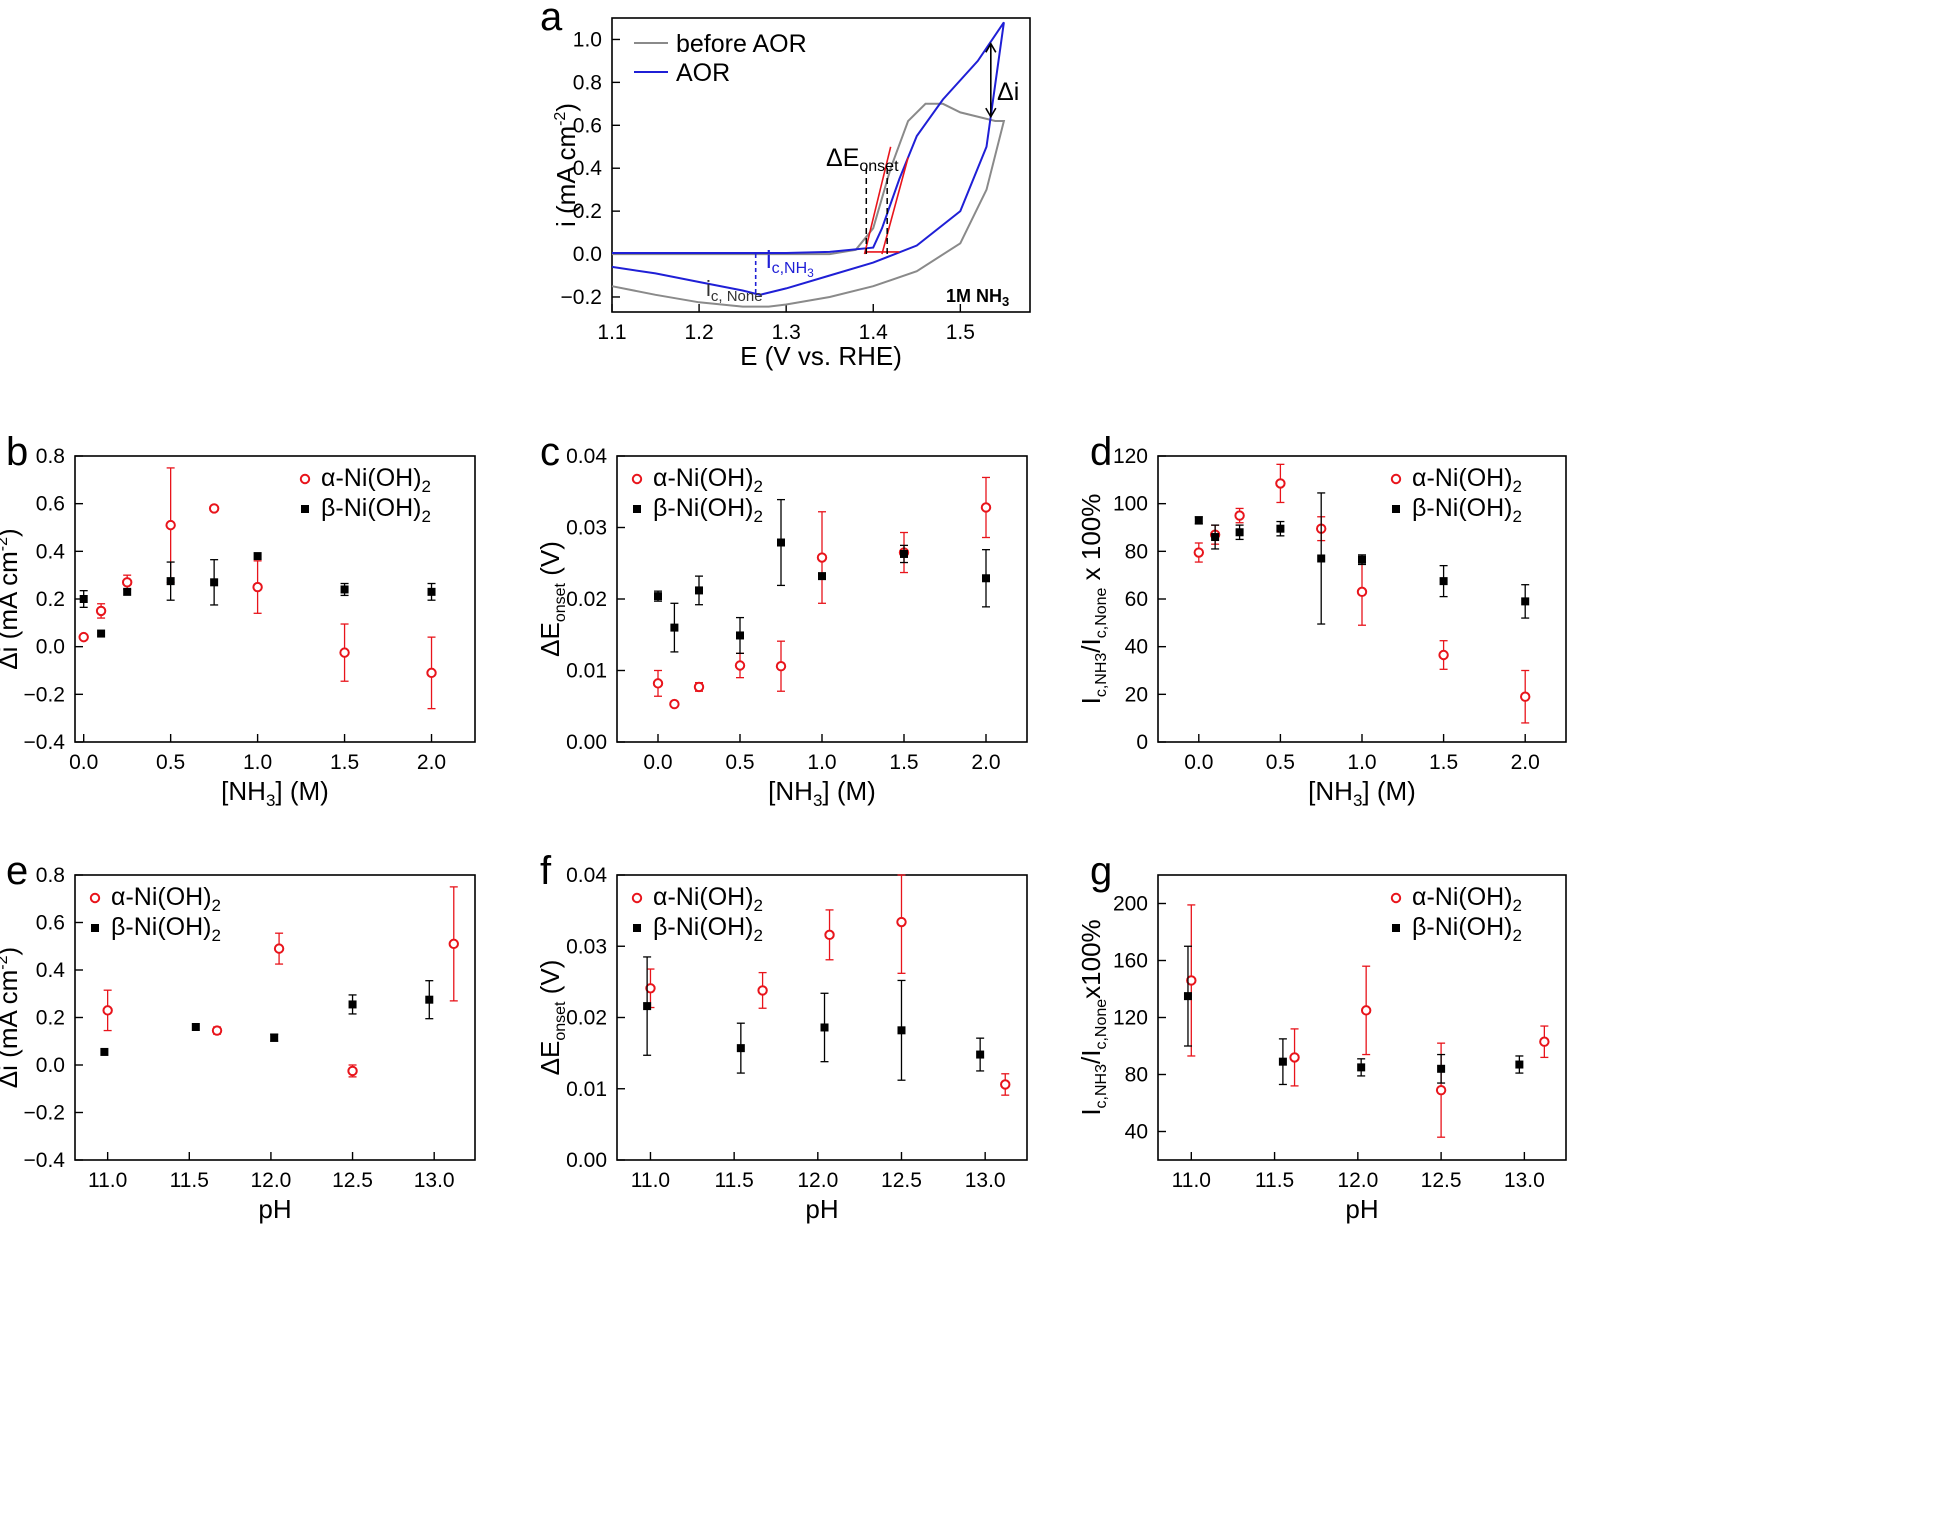  I want to click on y-axis-label-c-sub: onset, so click(560, 602).